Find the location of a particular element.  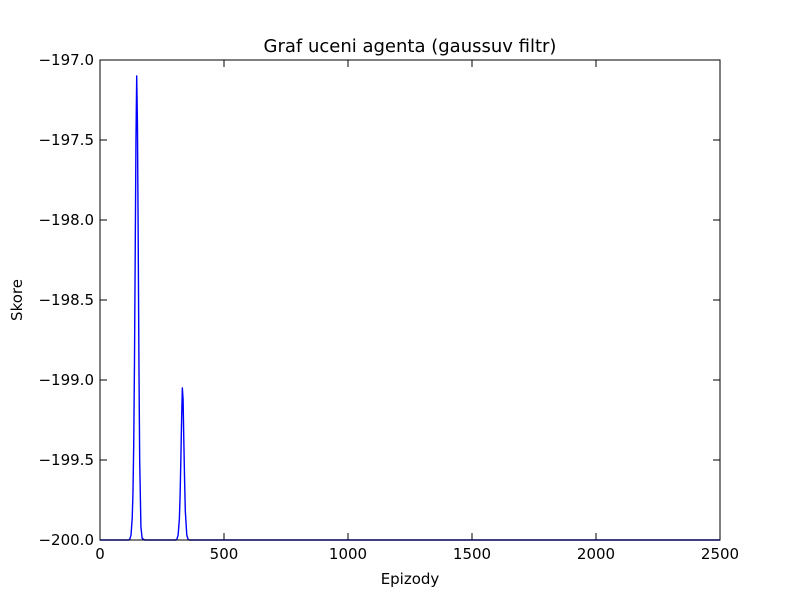

x-tick-label: 2000 is located at coordinates (596, 554).